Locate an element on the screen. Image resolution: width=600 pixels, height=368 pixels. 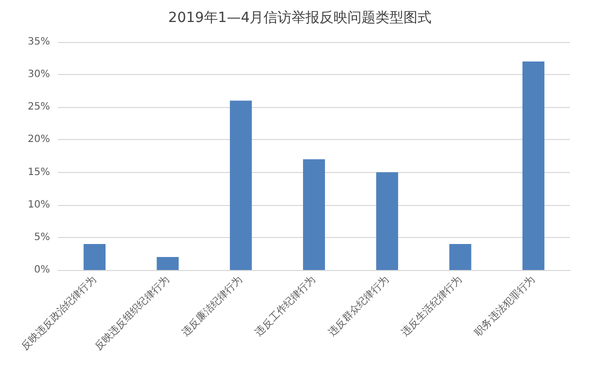
y-tick-label: 30% is located at coordinates (39, 74).